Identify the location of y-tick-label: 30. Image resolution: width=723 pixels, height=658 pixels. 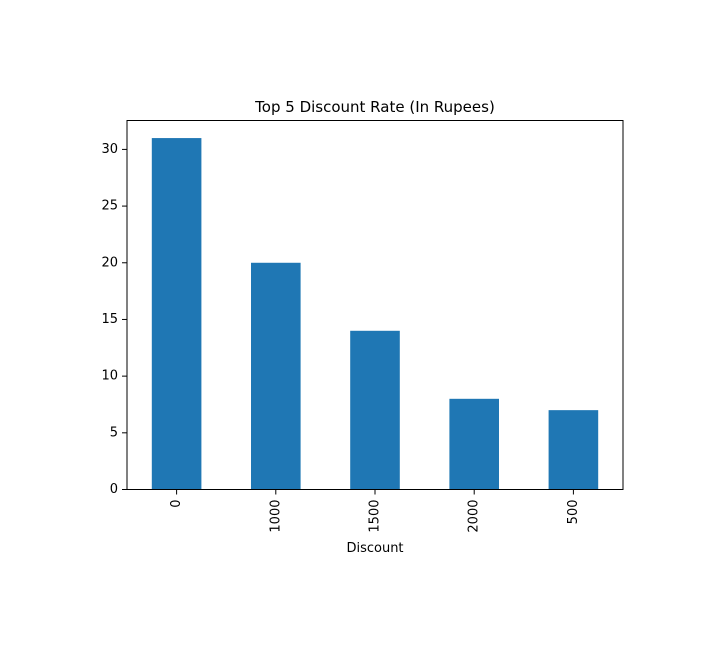
(109, 149).